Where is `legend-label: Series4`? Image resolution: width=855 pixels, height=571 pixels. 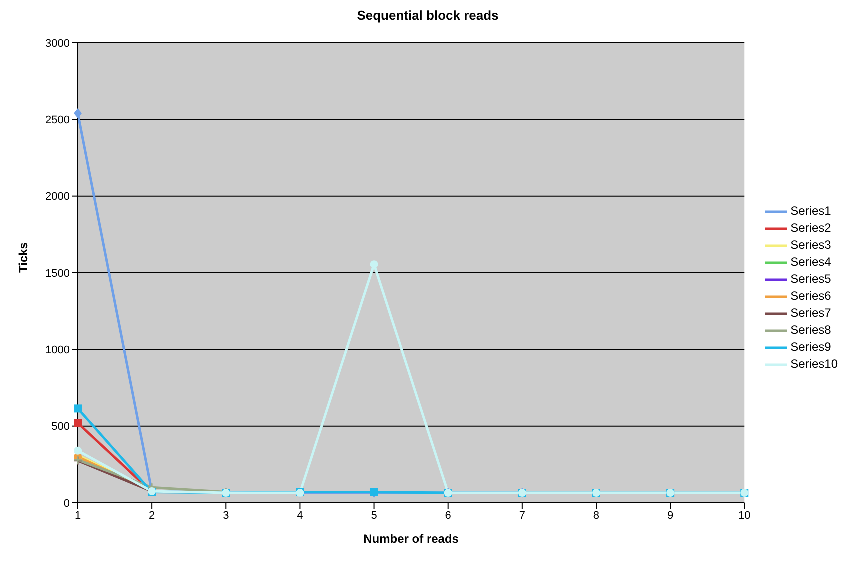 legend-label: Series4 is located at coordinates (811, 262).